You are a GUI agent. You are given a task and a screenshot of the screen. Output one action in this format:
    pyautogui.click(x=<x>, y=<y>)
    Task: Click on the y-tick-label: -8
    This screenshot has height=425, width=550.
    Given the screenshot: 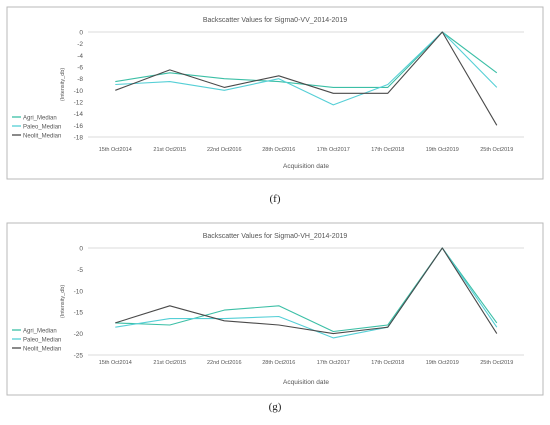 What is the action you would take?
    pyautogui.click(x=80, y=79)
    